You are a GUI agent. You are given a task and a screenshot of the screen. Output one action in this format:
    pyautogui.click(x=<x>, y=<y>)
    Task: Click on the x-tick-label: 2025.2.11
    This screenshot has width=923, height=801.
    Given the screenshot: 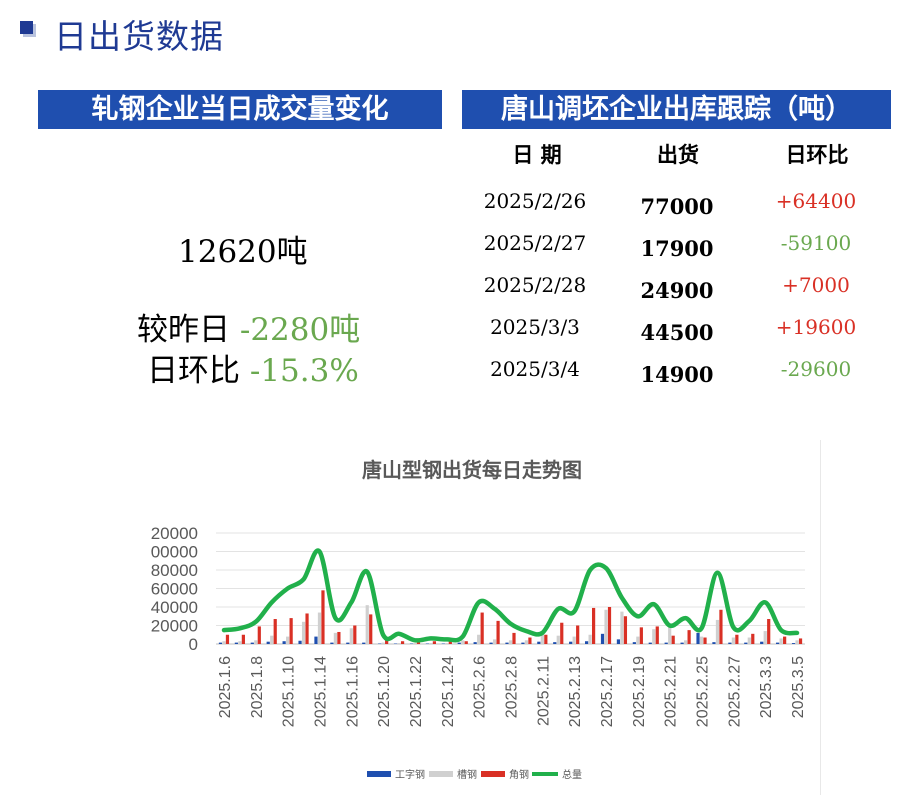 What is the action you would take?
    pyautogui.click(x=543, y=691)
    